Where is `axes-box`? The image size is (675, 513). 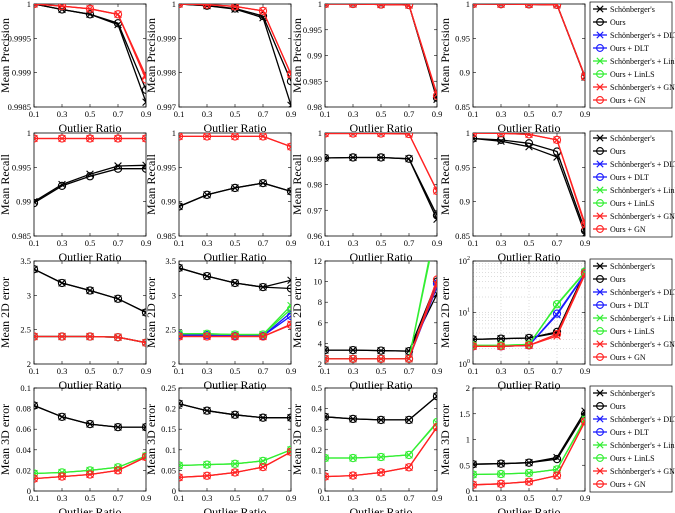 axes-box is located at coordinates (381, 312).